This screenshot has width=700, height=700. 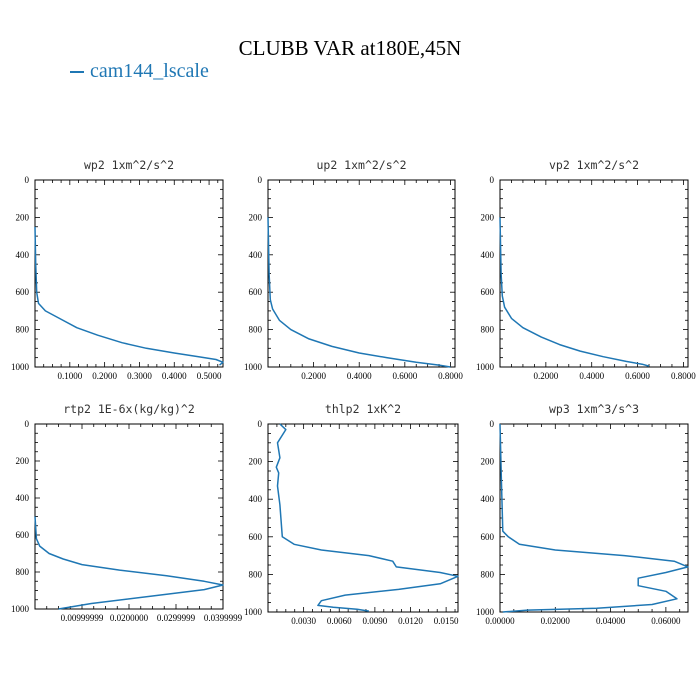 What do you see at coordinates (176, 618) in the screenshot?
I see `x-tick-label: 0.0299999` at bounding box center [176, 618].